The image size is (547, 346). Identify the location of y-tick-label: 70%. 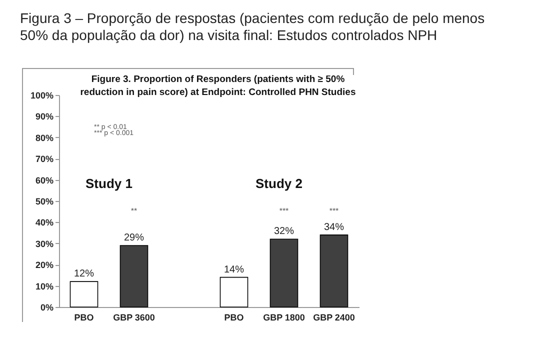
(44, 159).